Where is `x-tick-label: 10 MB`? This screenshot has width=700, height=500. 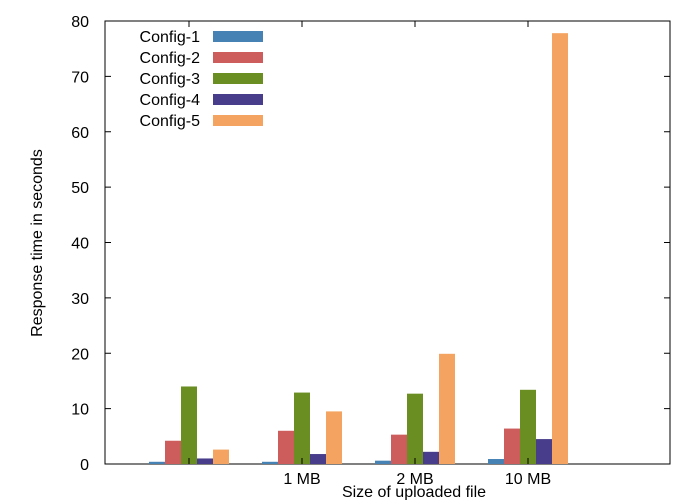
x-tick-label: 10 MB is located at coordinates (528, 479).